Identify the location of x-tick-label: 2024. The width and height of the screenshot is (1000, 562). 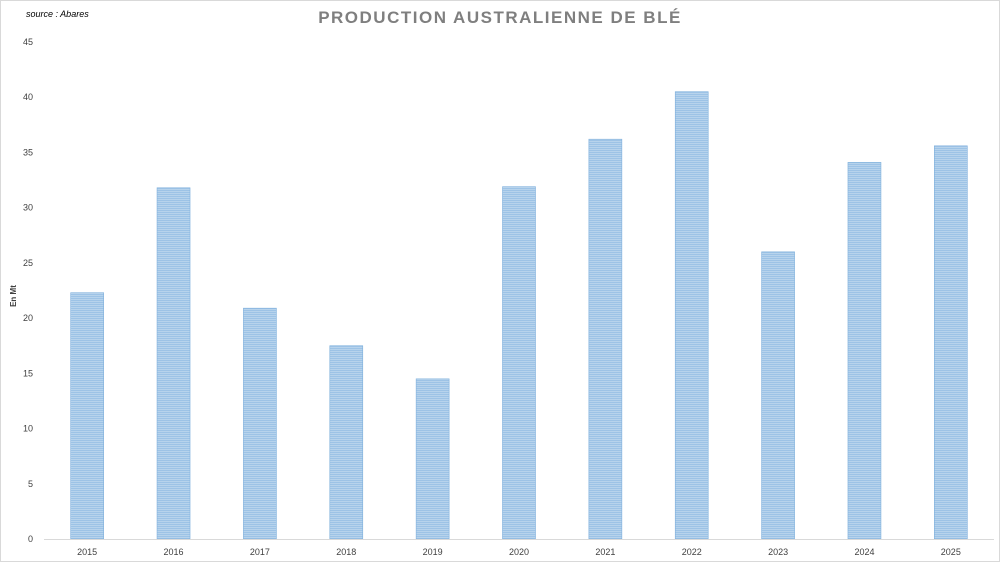
(864, 552).